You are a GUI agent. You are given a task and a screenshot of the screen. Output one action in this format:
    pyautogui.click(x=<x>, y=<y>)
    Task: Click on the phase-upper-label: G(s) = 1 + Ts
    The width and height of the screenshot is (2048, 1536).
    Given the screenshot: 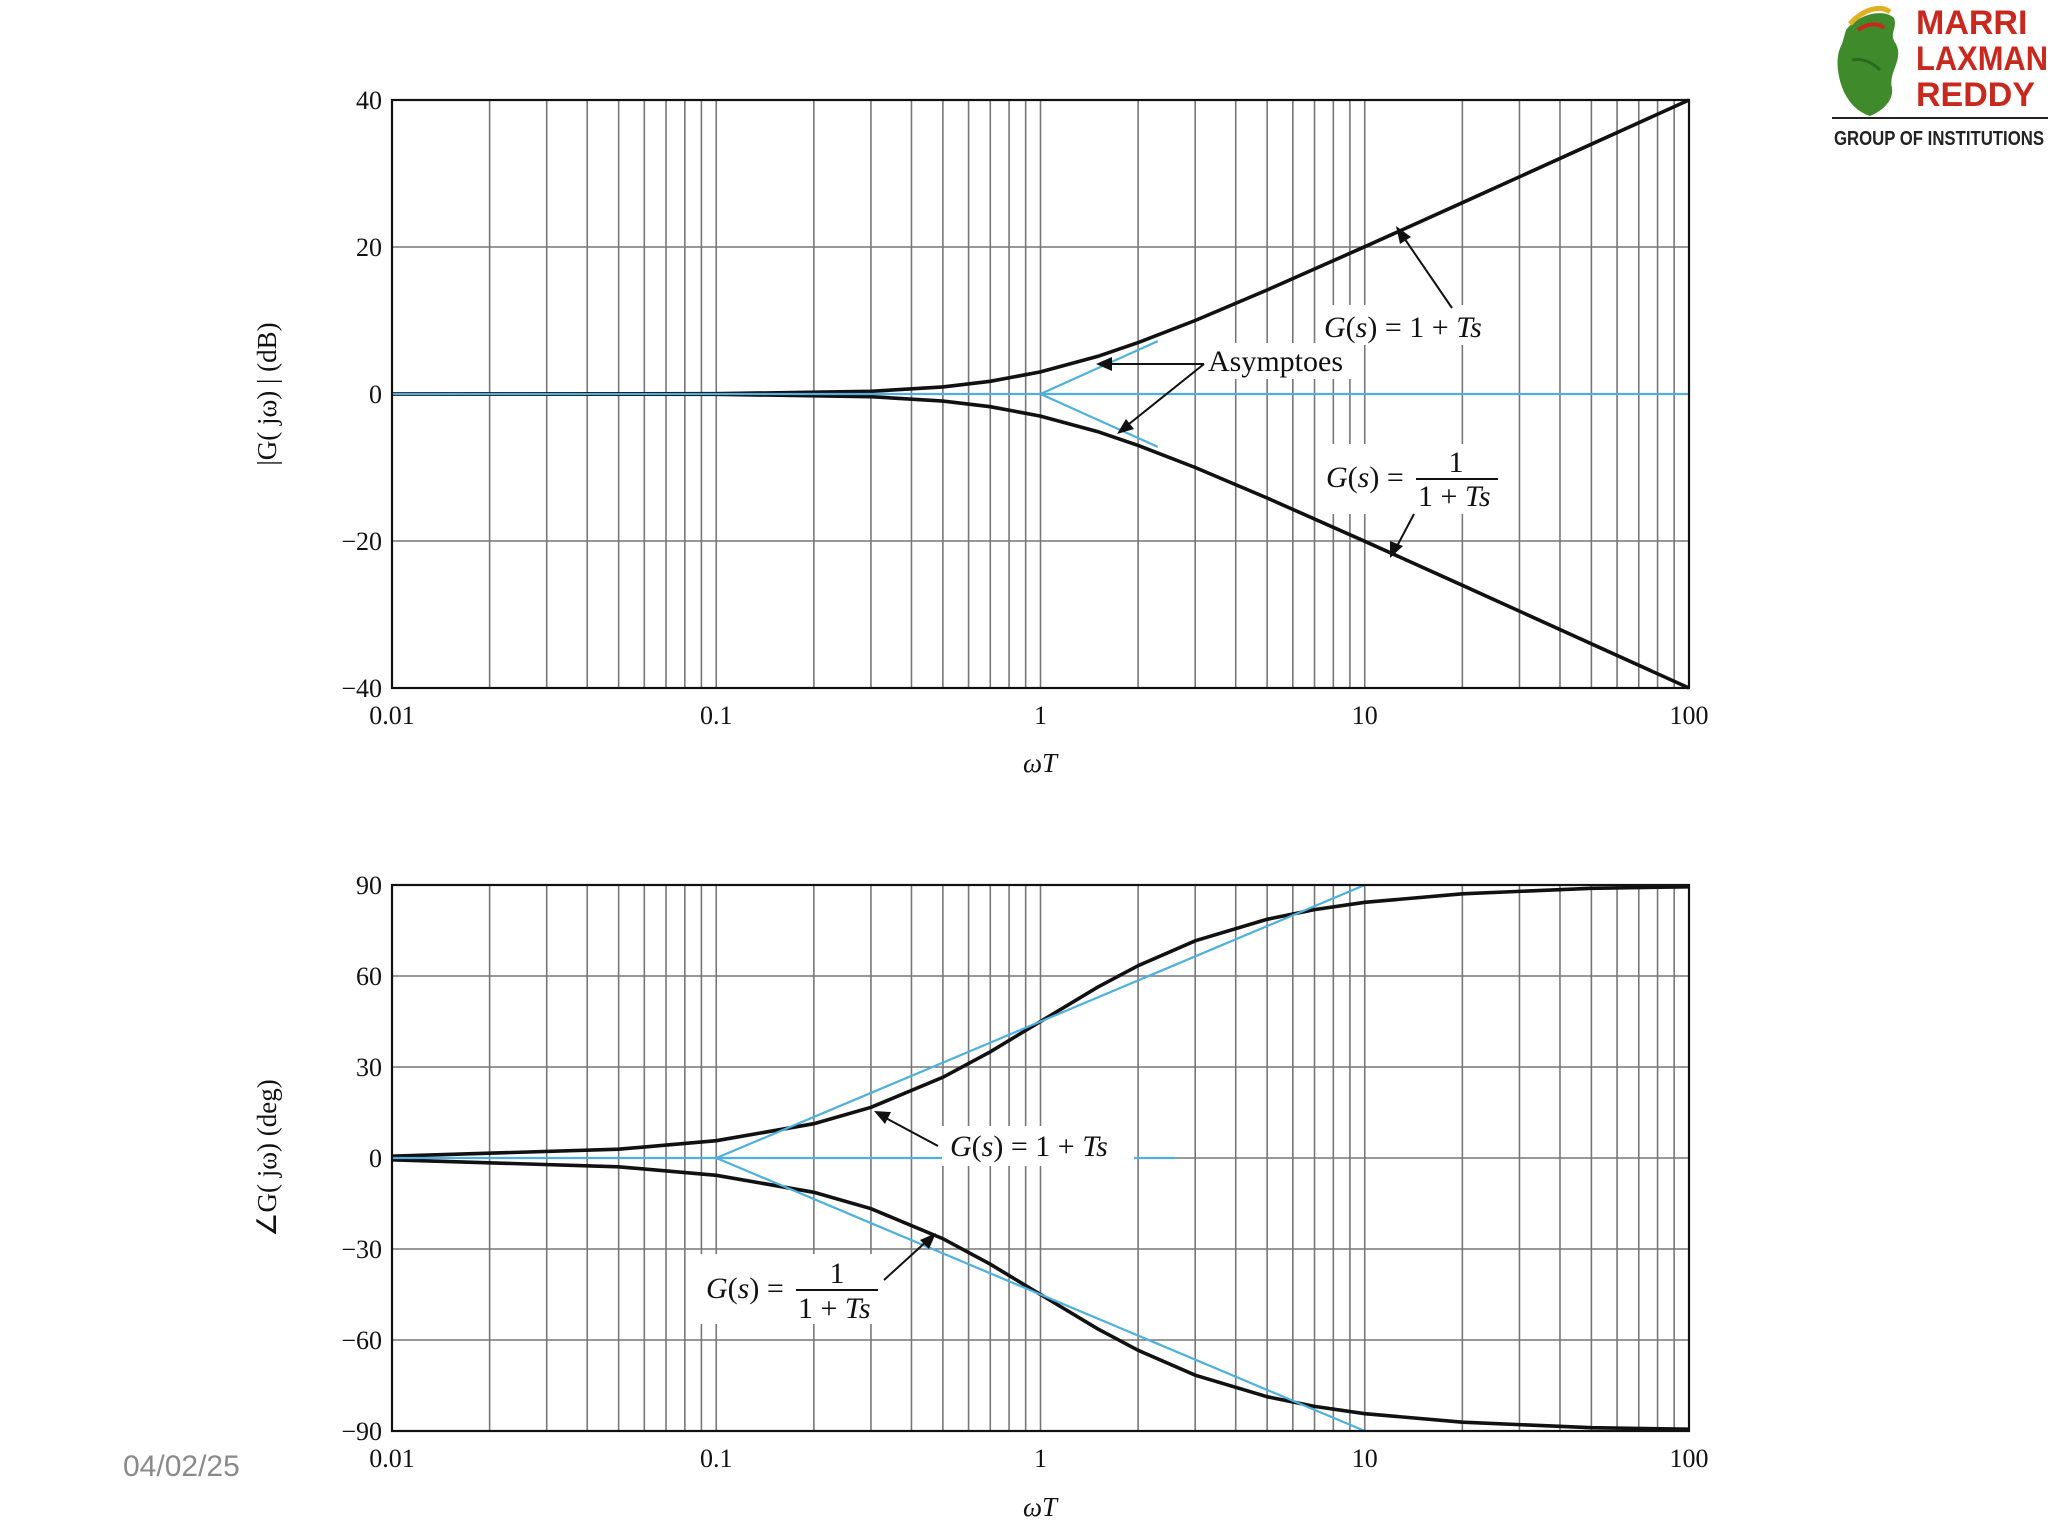 What is the action you would take?
    pyautogui.click(x=1029, y=1146)
    